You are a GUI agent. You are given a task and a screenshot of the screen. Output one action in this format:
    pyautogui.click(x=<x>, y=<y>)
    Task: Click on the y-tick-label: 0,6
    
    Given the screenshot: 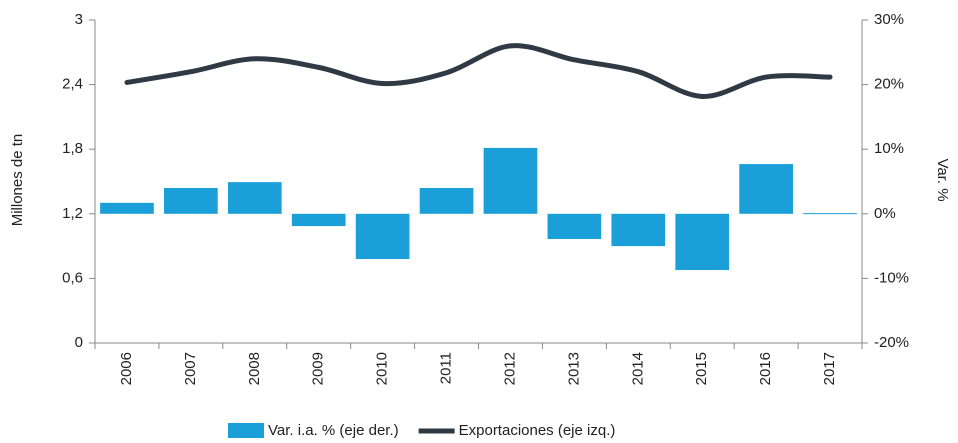 What is the action you would take?
    pyautogui.click(x=72, y=277)
    